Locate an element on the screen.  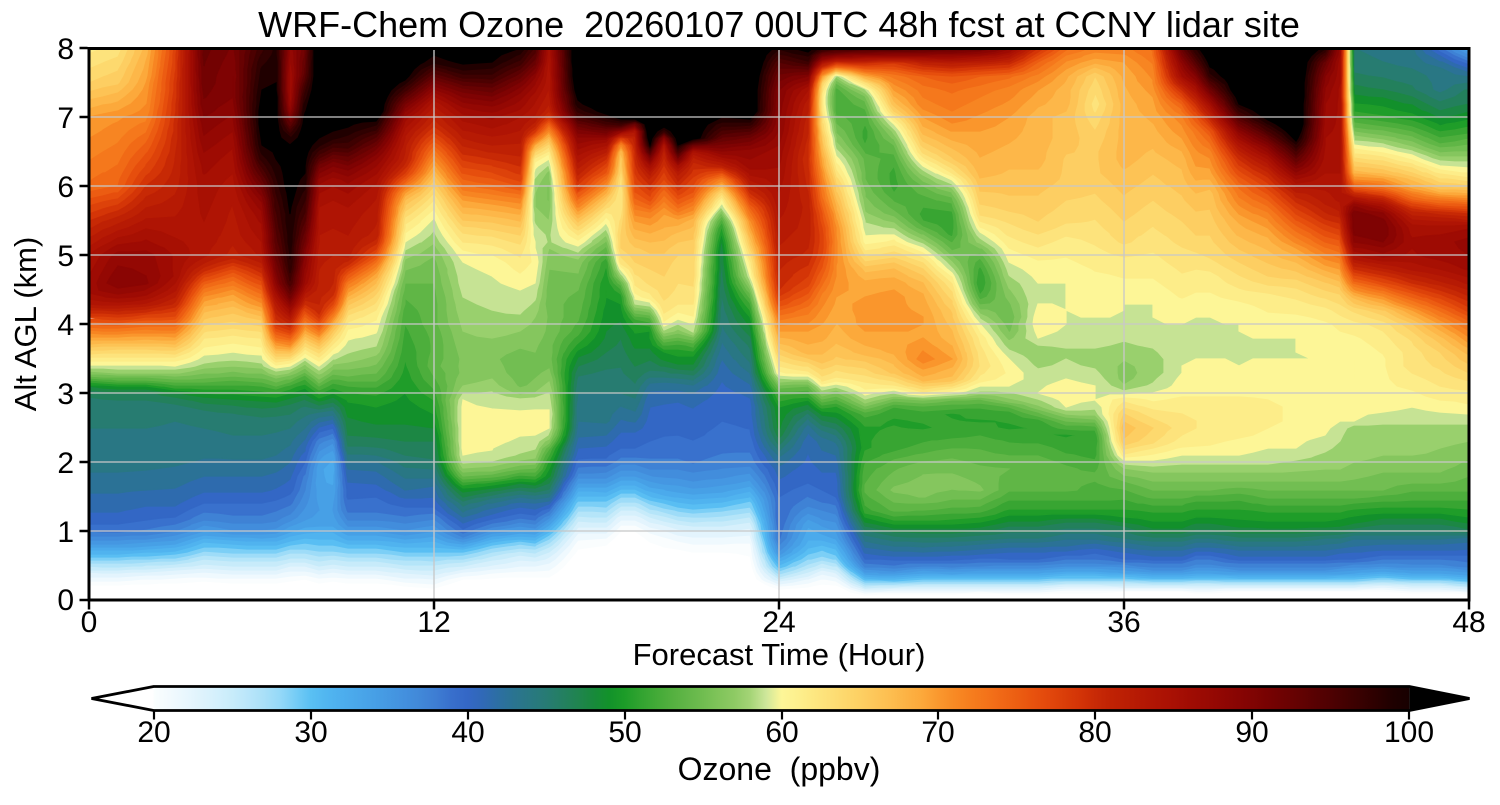
svg-text: 80 is located at coordinates (1094, 732).